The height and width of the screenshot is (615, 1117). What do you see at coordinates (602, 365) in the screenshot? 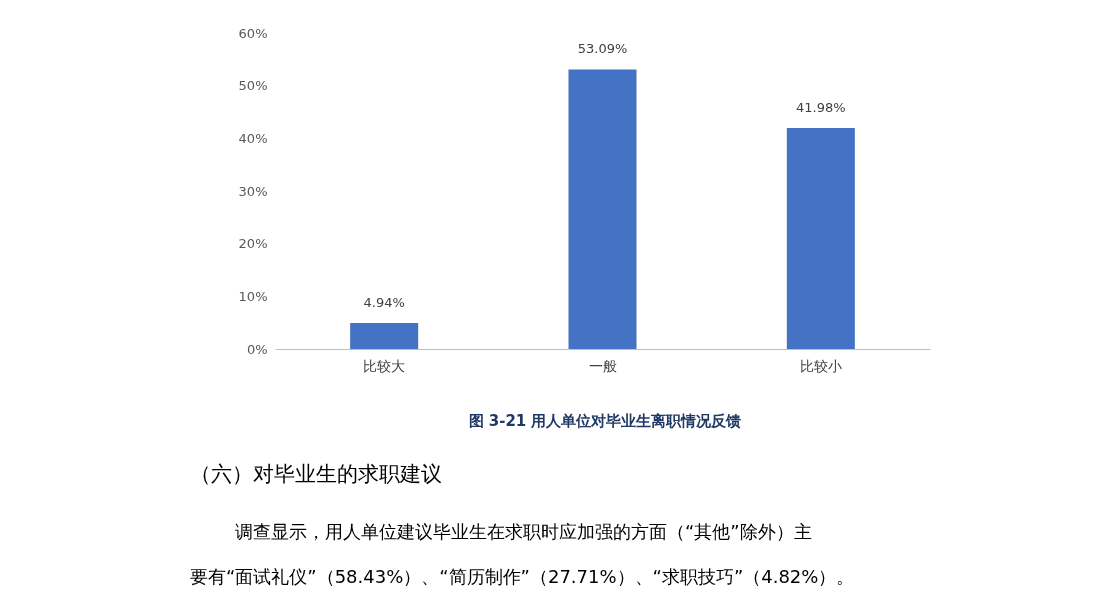
I see `x-tick-label: 一般` at bounding box center [602, 365].